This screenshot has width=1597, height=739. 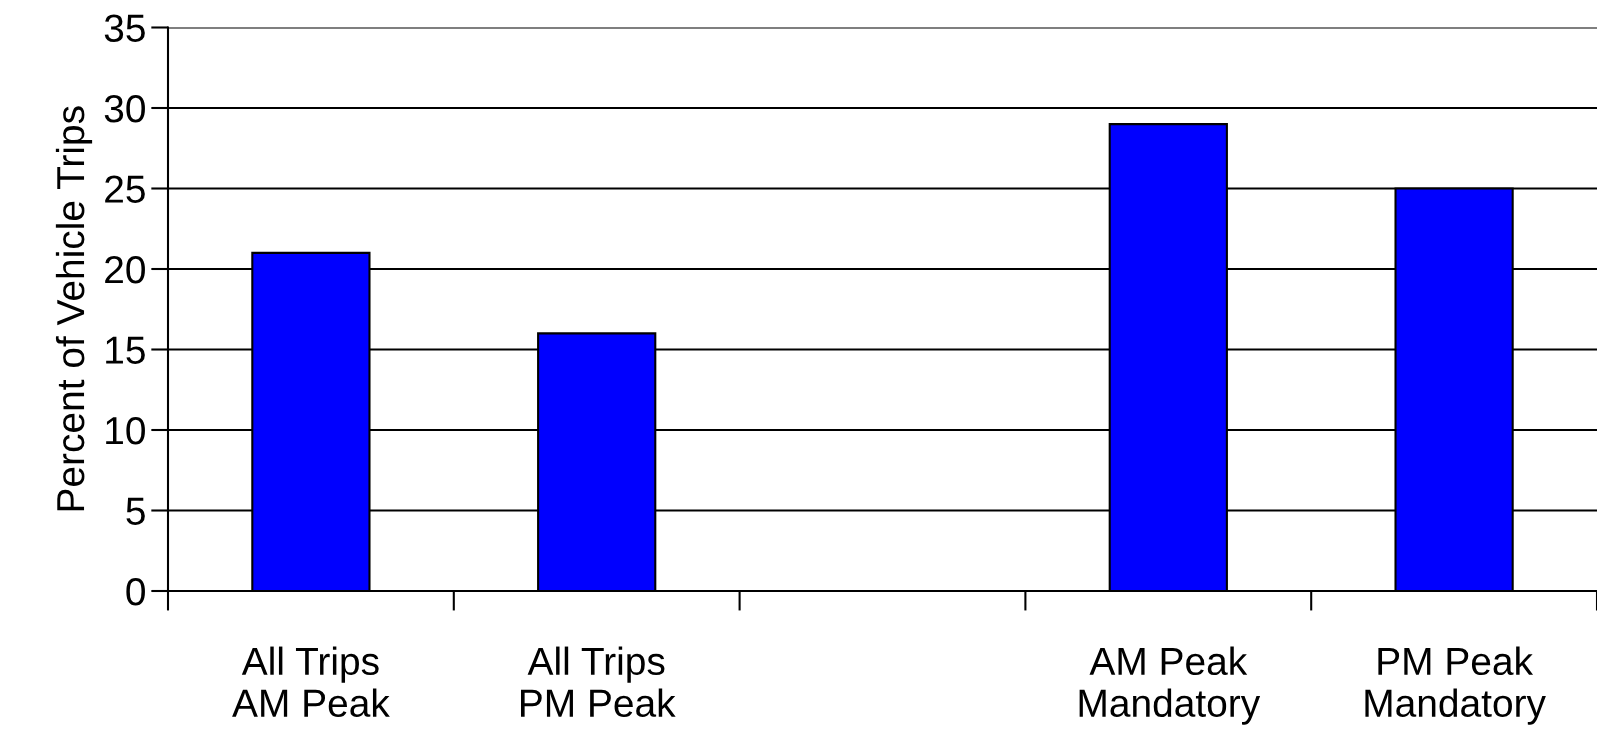 What do you see at coordinates (124, 28) in the screenshot?
I see `y-tick-label: 35` at bounding box center [124, 28].